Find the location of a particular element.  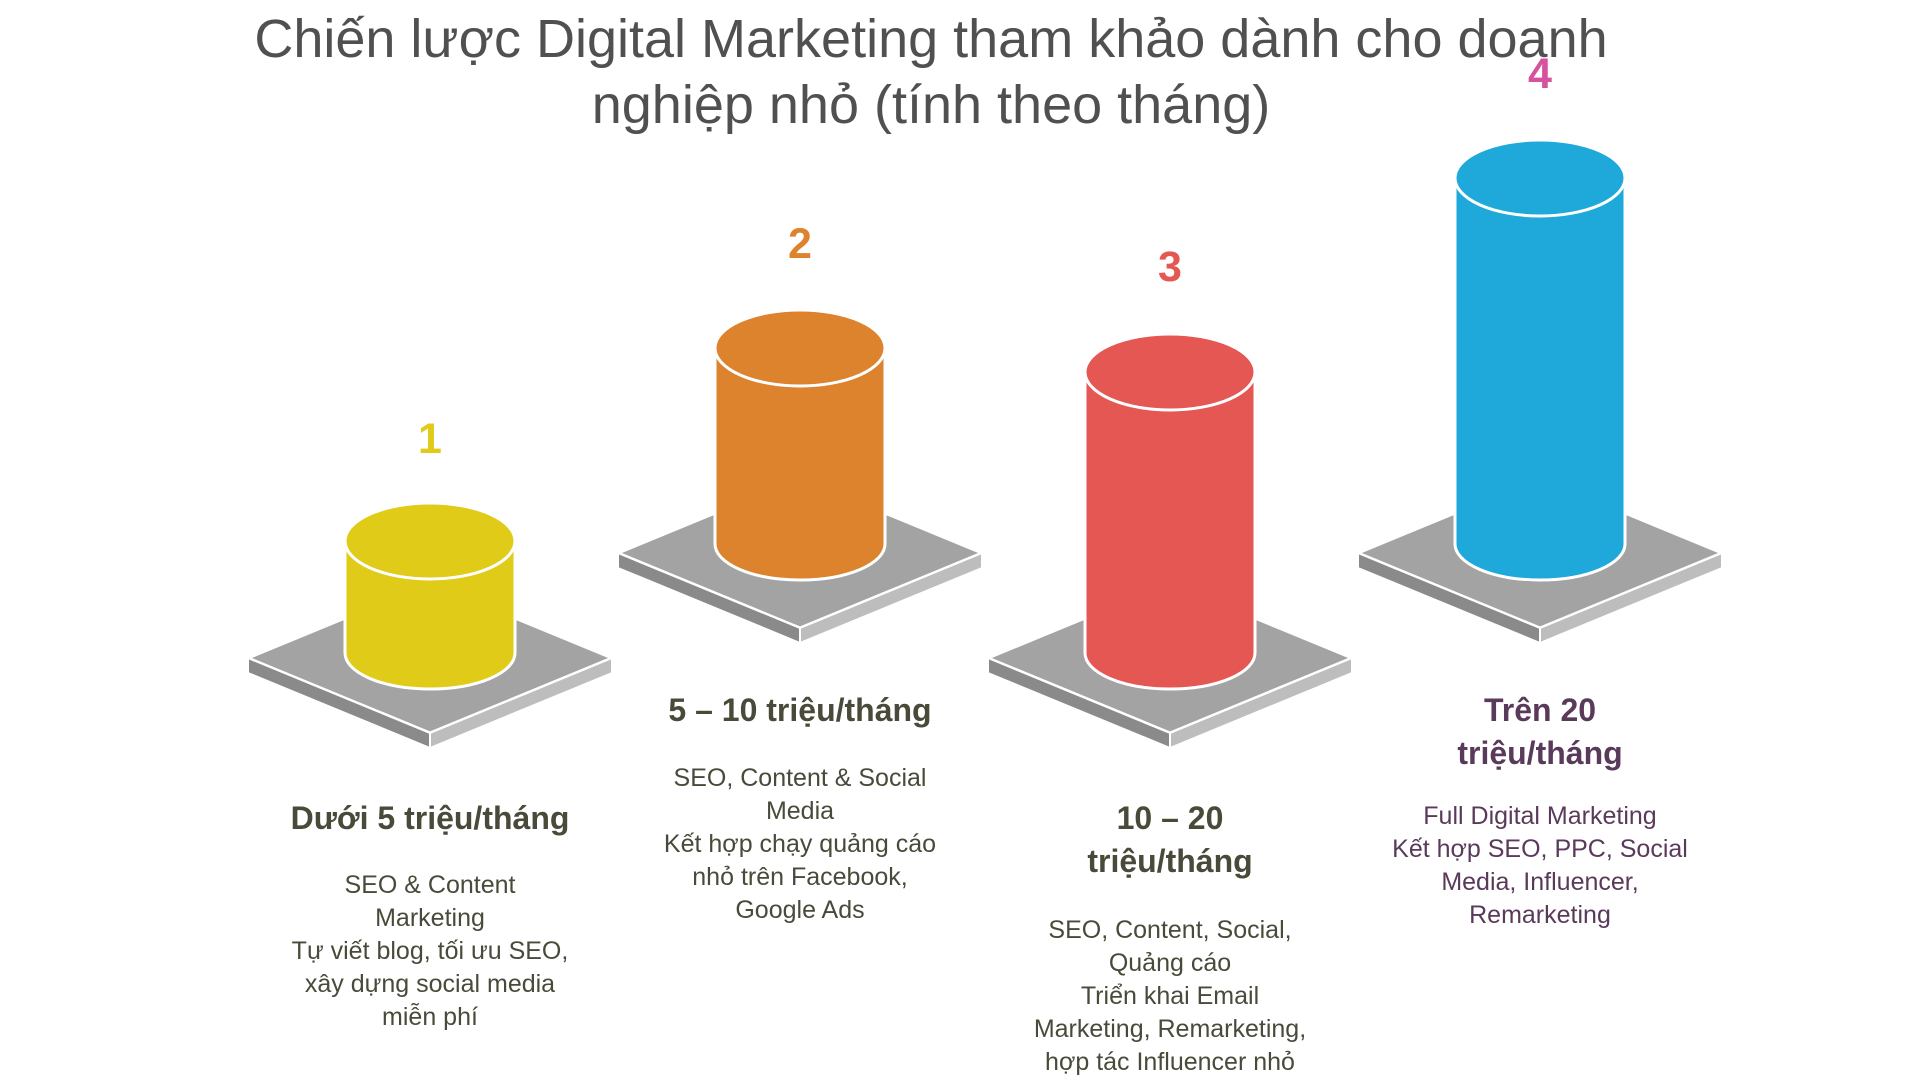

tier-2-desc-line: SEO, Content & Social is located at coordinates (800, 778).